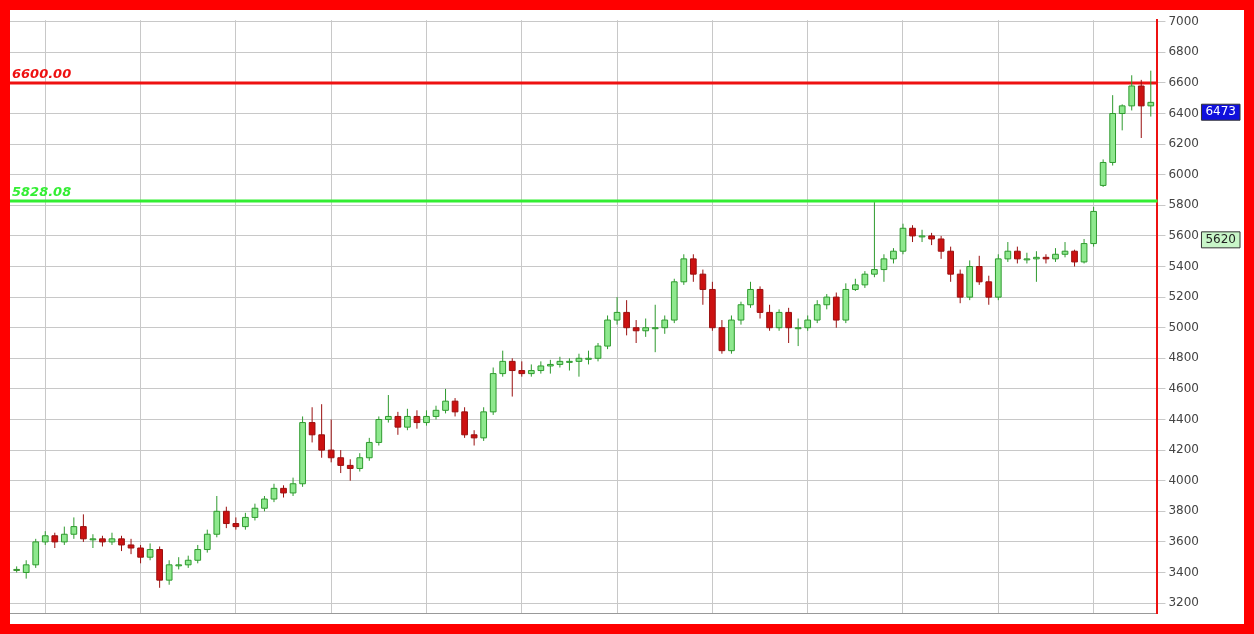 This screenshot has height=634, width=1254. I want to click on ref-line-label: 6600.00, so click(42, 73).